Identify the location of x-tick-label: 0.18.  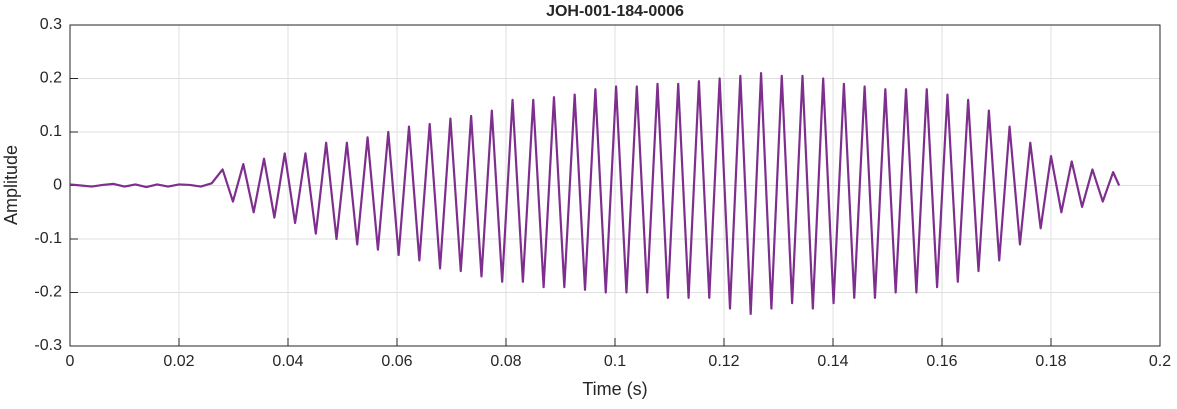
(1050, 361).